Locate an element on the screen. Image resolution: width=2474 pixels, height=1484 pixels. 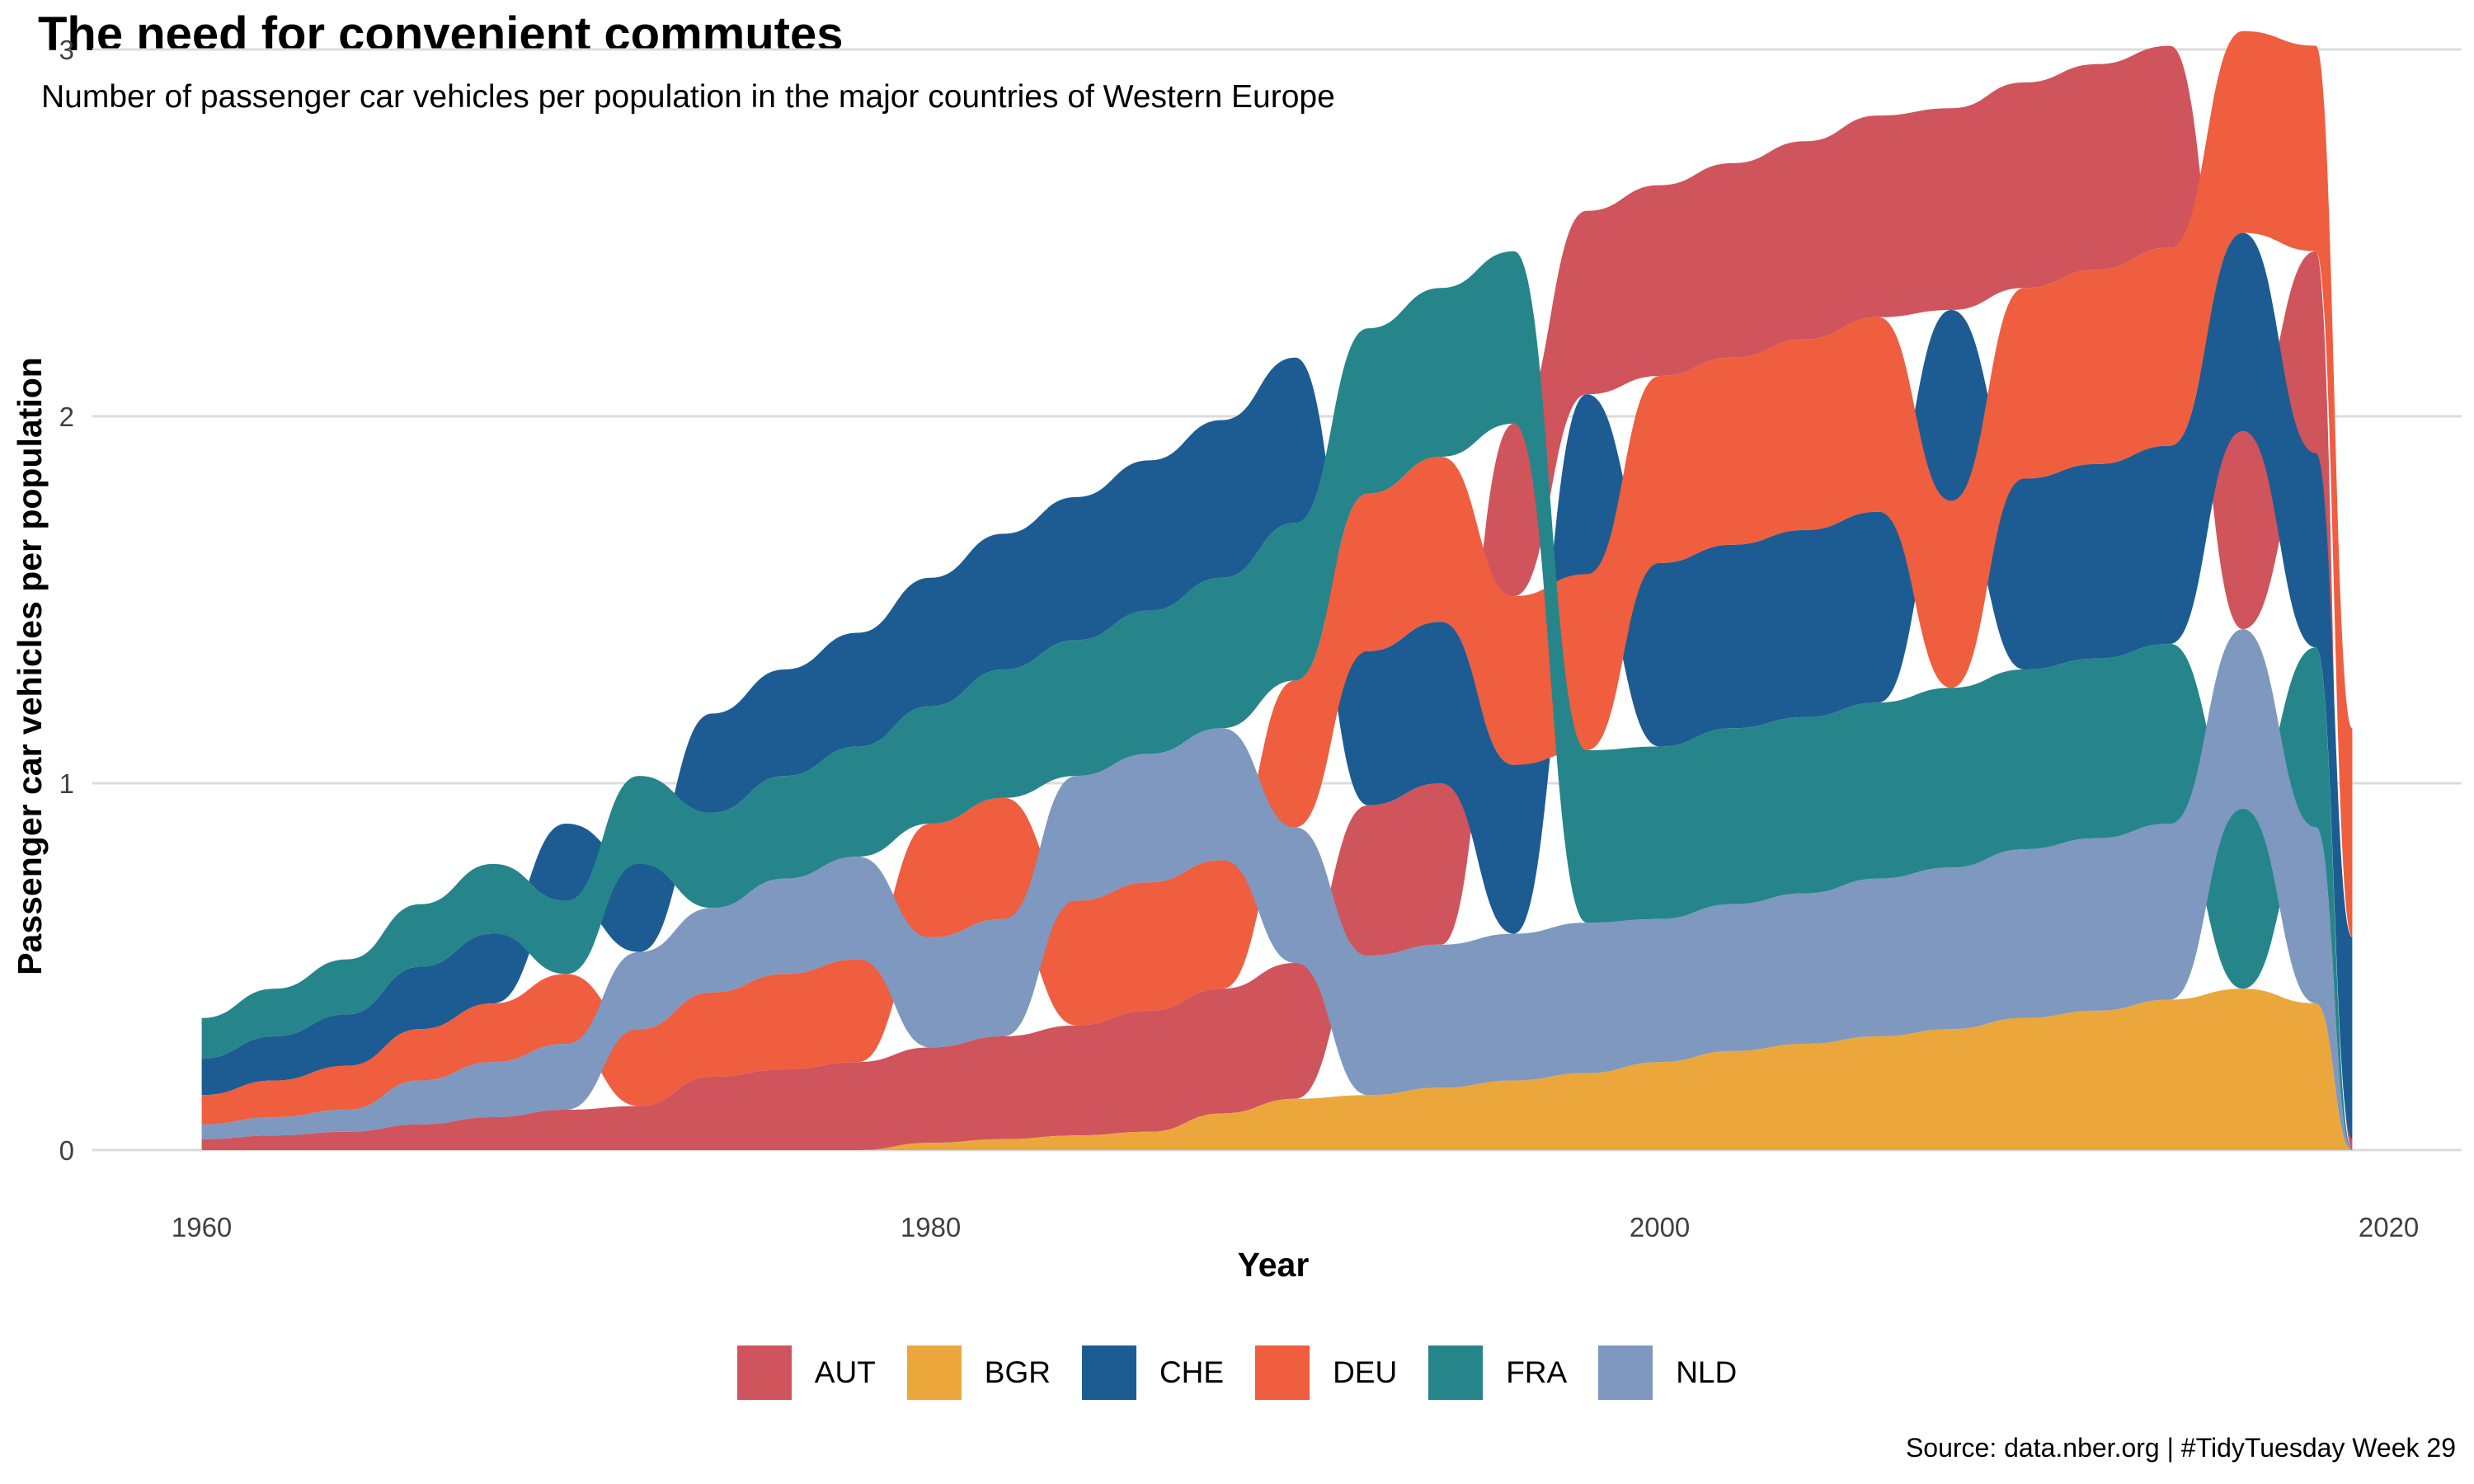
y-tick-label: 0 is located at coordinates (66, 1150).